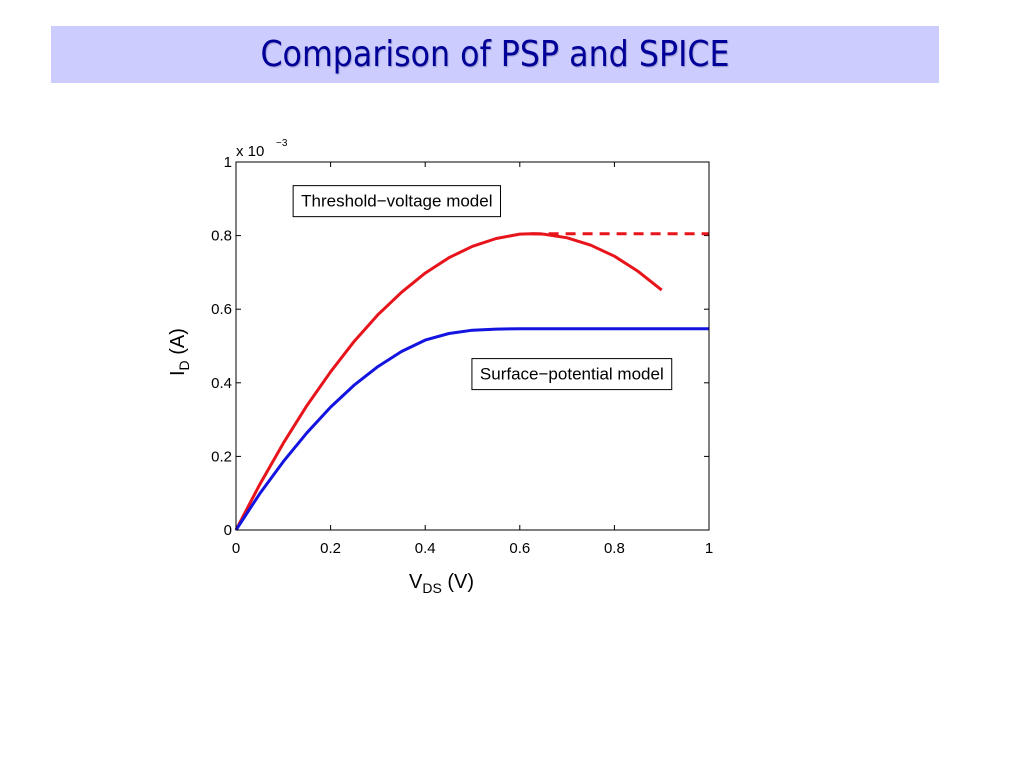  Describe the element at coordinates (228, 162) in the screenshot. I see `y-tick-label: 1` at that location.